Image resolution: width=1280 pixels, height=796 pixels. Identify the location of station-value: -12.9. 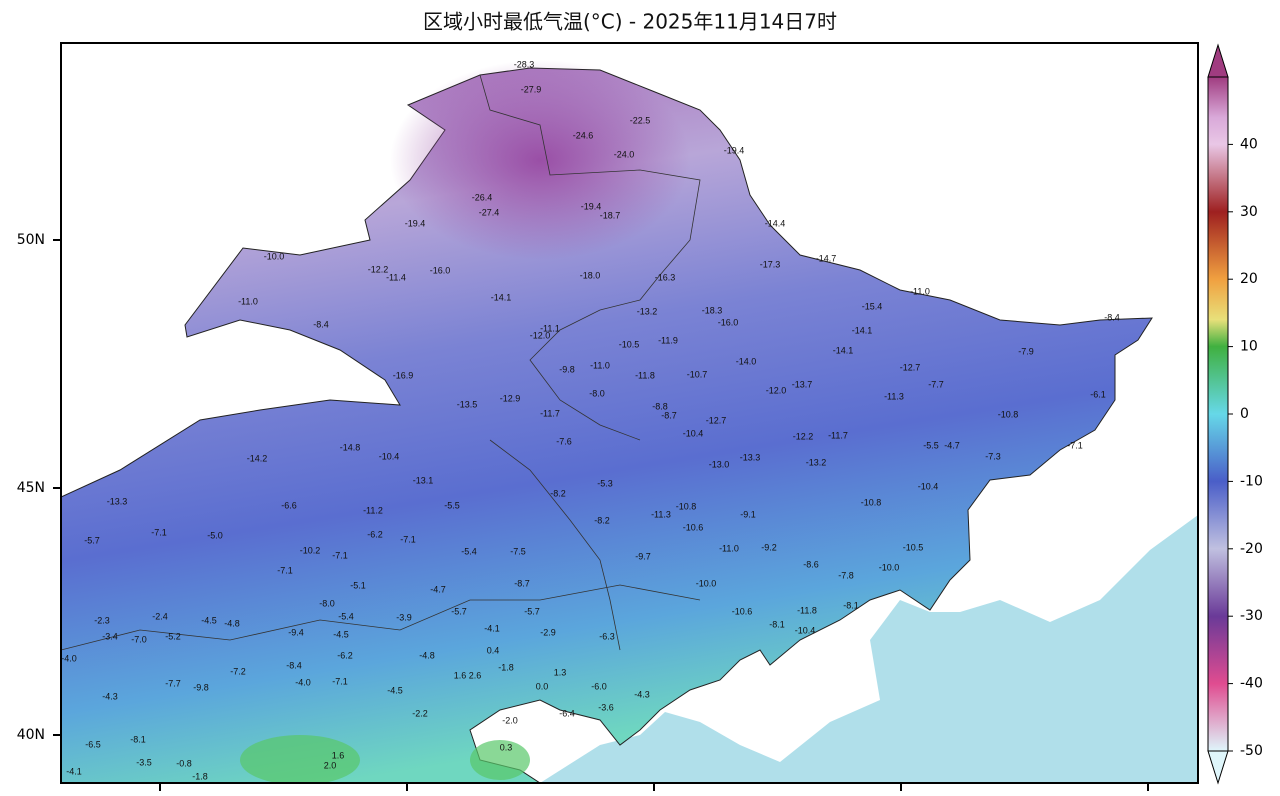
(510, 398).